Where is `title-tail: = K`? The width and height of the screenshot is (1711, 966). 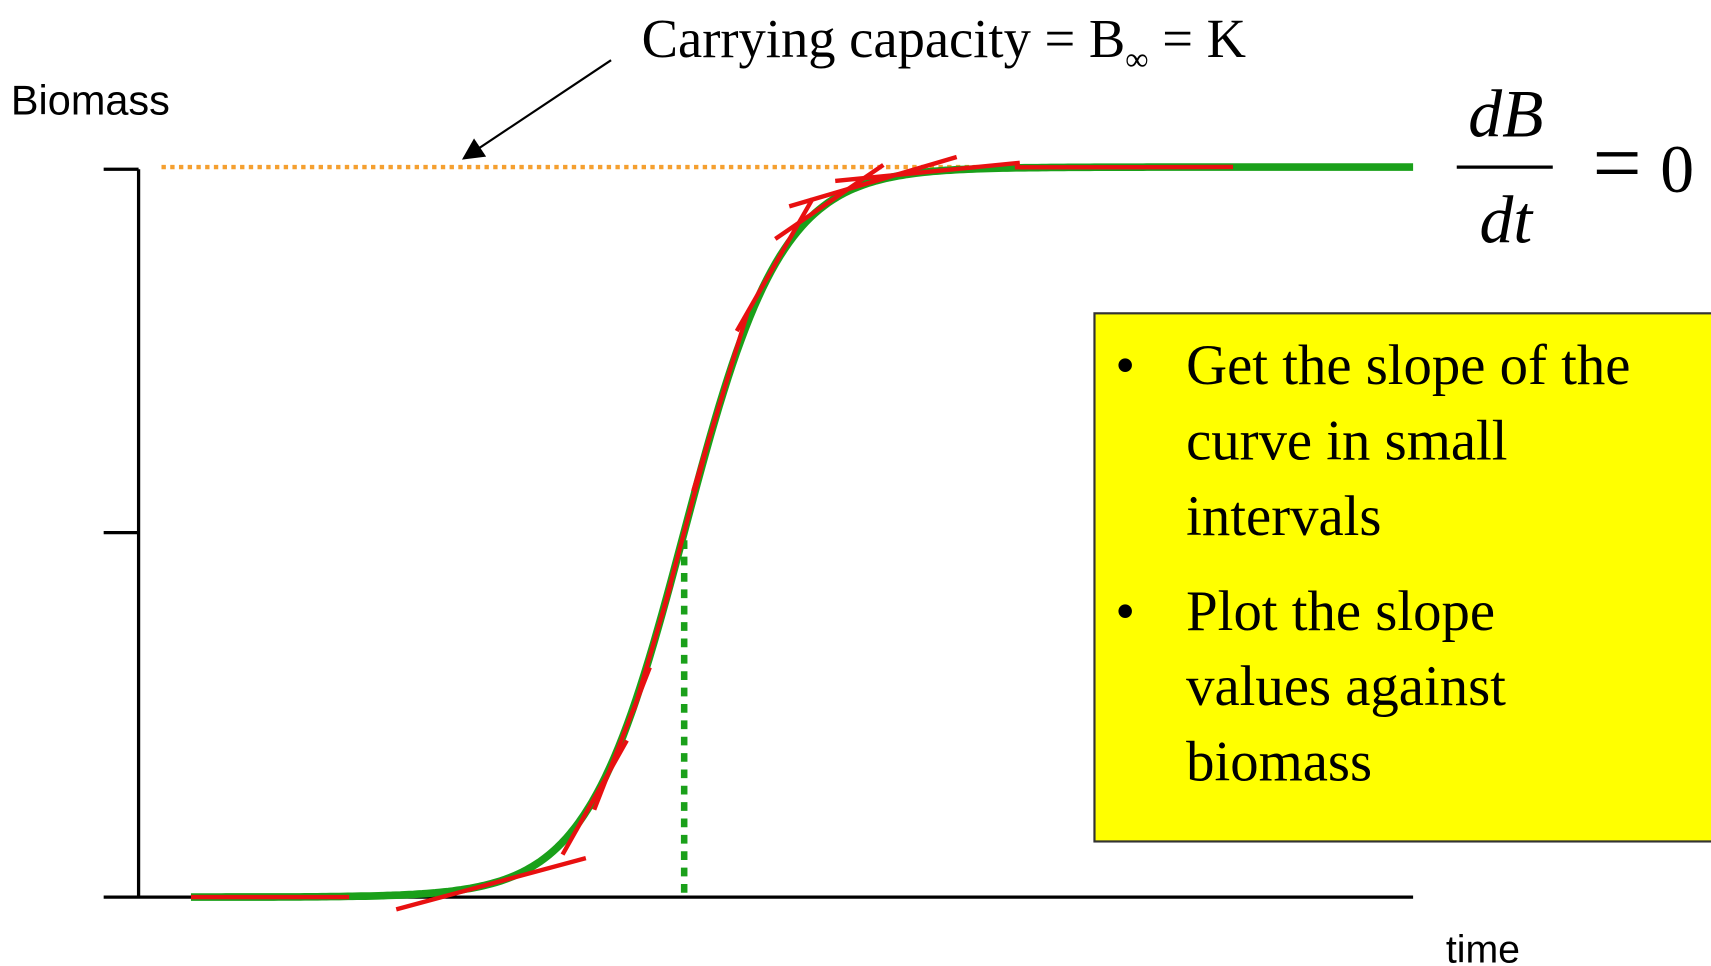 title-tail: = K is located at coordinates (1197, 38).